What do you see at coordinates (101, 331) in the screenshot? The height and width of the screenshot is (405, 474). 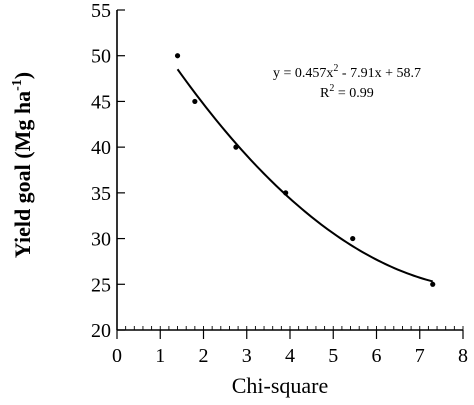 I see `y-tick-label-0: 20` at bounding box center [101, 331].